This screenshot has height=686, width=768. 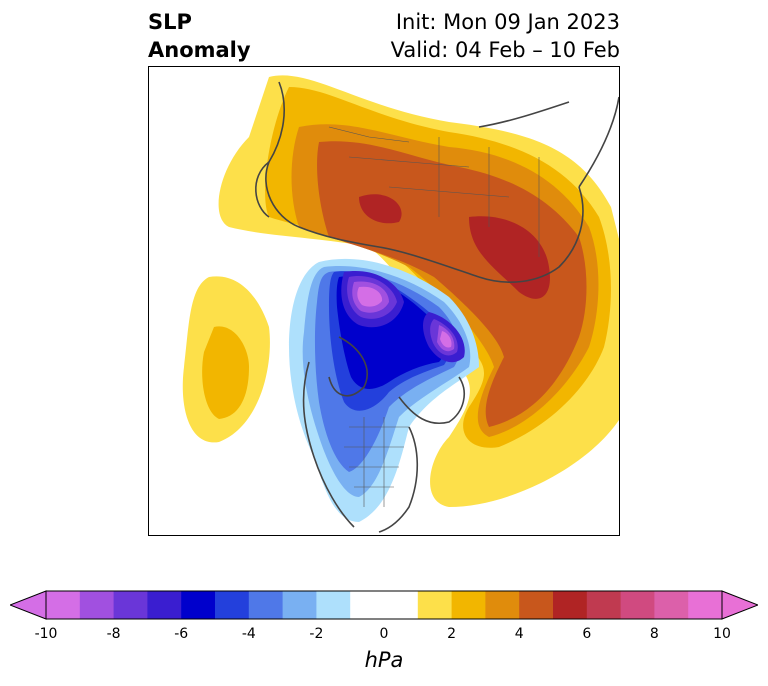 I want to click on title-line-1: SLP, so click(x=170, y=22).